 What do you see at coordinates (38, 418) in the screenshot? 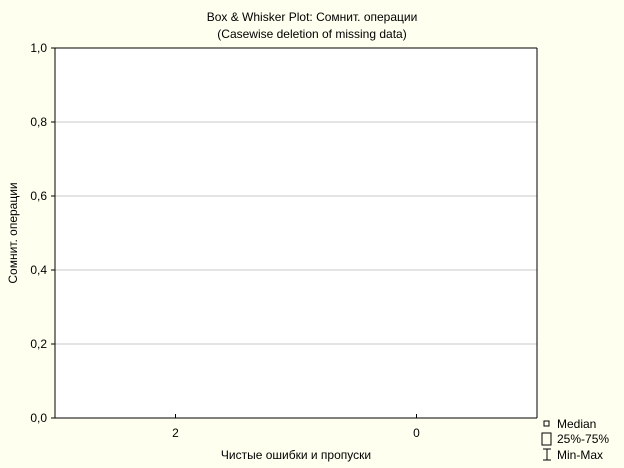
I see `y-tick-label: 0,0` at bounding box center [38, 418].